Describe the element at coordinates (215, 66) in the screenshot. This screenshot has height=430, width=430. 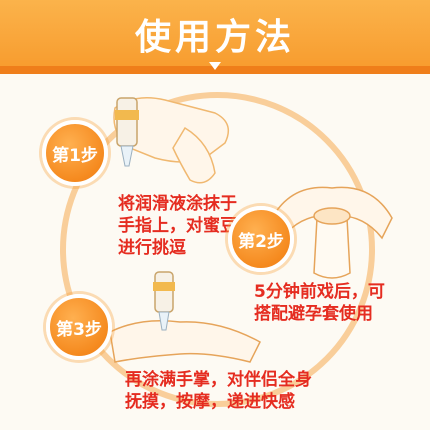
I see `chevron-down-icon` at that location.